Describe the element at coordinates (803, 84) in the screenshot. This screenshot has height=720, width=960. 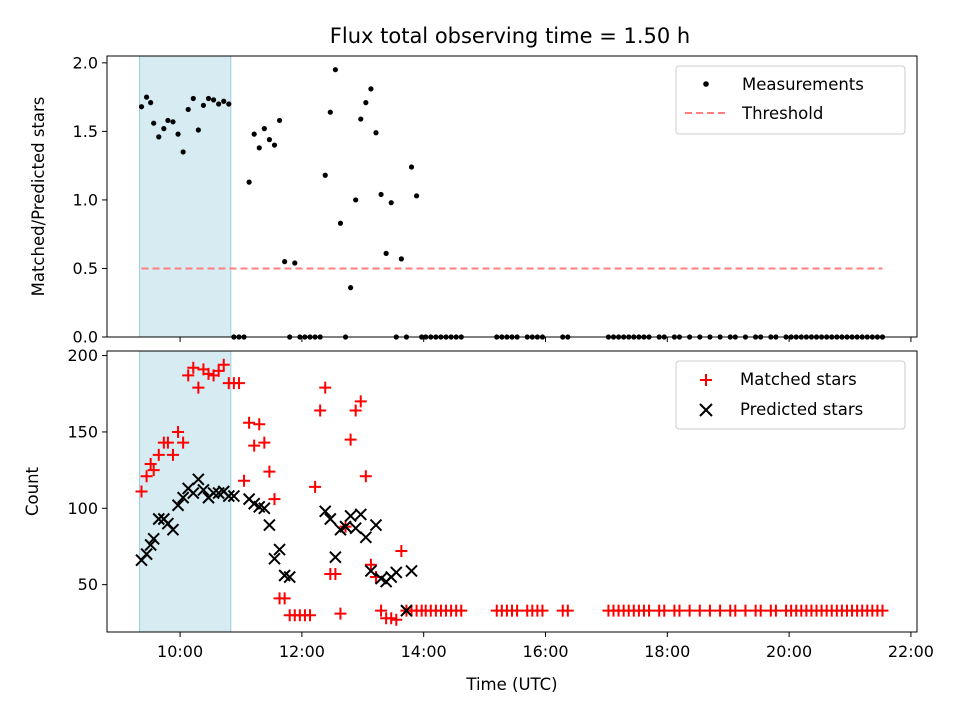
I see `legend-measurements-label: Measurements` at that location.